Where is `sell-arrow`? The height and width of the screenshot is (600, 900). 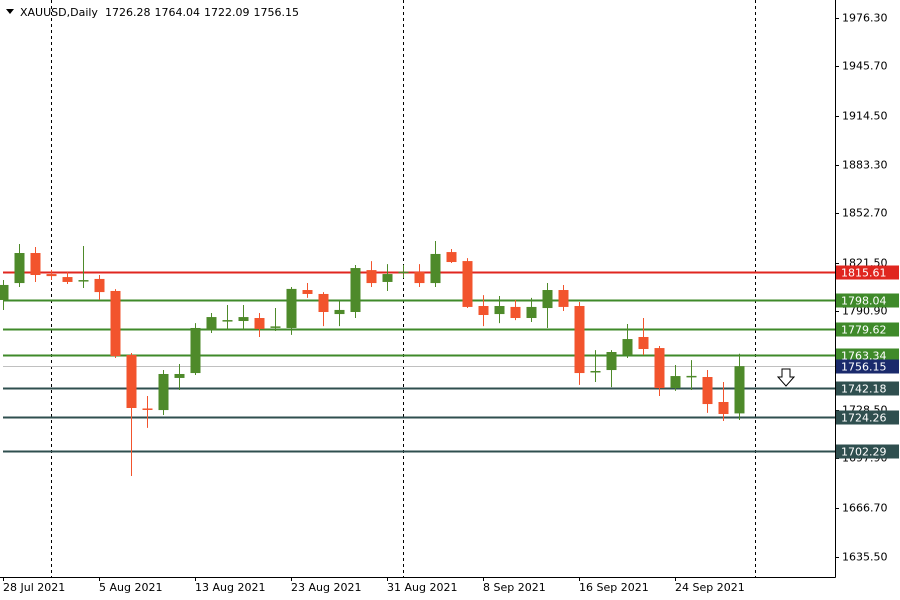 sell-arrow is located at coordinates (786, 377).